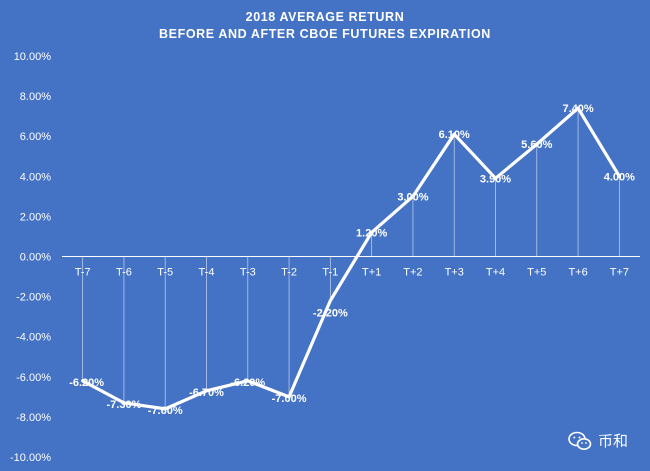 This screenshot has height=471, width=650. I want to click on x-tick-label: T+6, so click(577, 273).